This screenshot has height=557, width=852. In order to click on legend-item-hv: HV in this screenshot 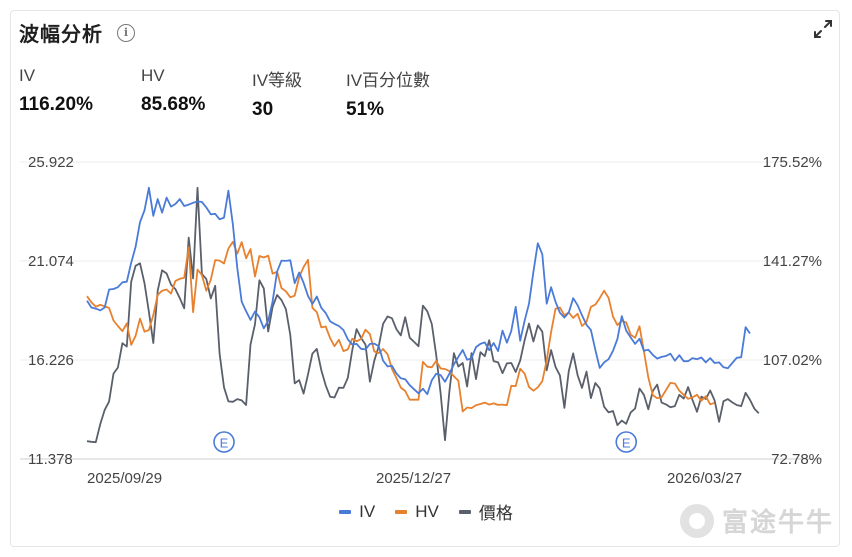, I will do `click(417, 512)`.